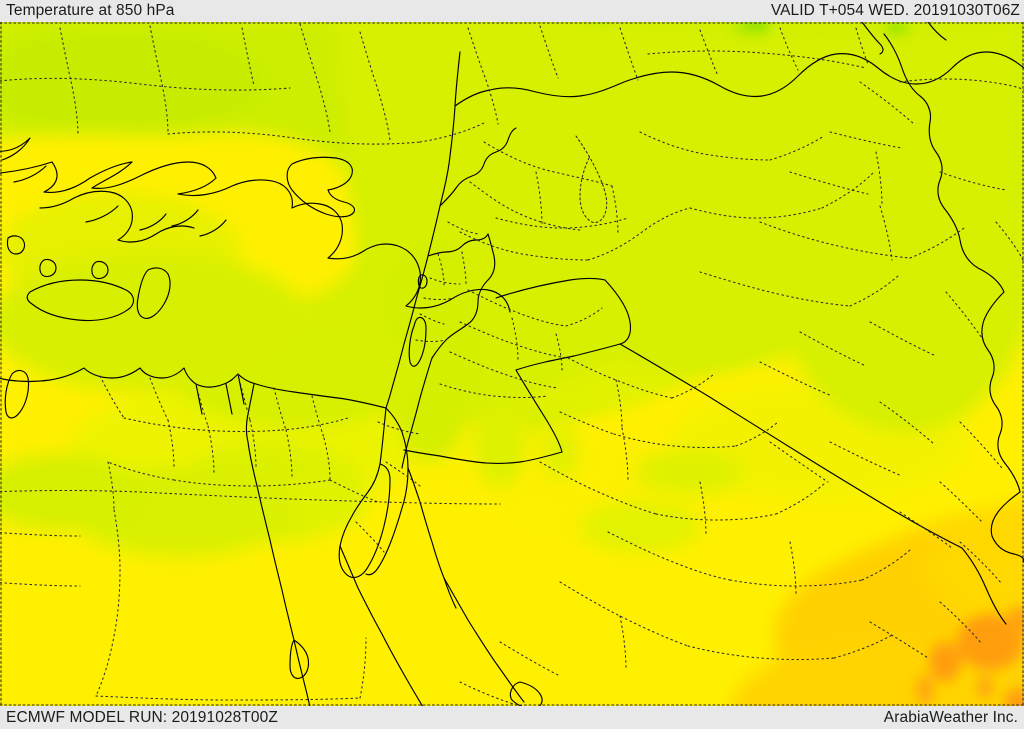 Image resolution: width=1024 pixels, height=729 pixels. What do you see at coordinates (791, 446) in the screenshot?
I see `iraq-saudi-border` at bounding box center [791, 446].